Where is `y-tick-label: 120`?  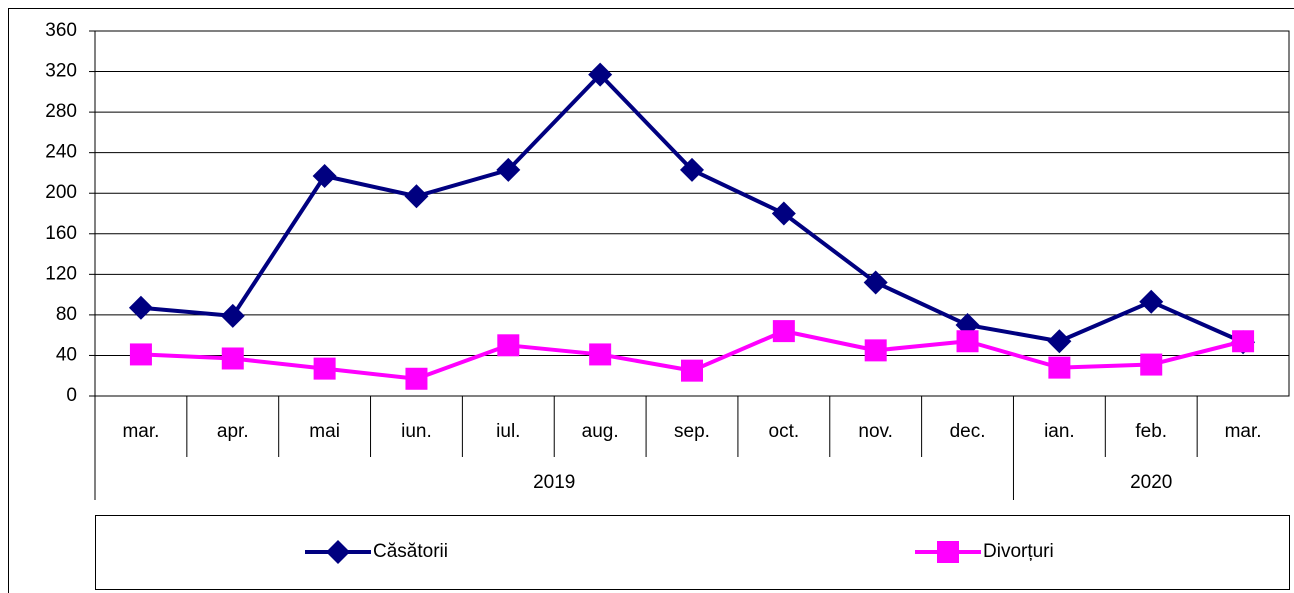 y-tick-label: 120 is located at coordinates (61, 273).